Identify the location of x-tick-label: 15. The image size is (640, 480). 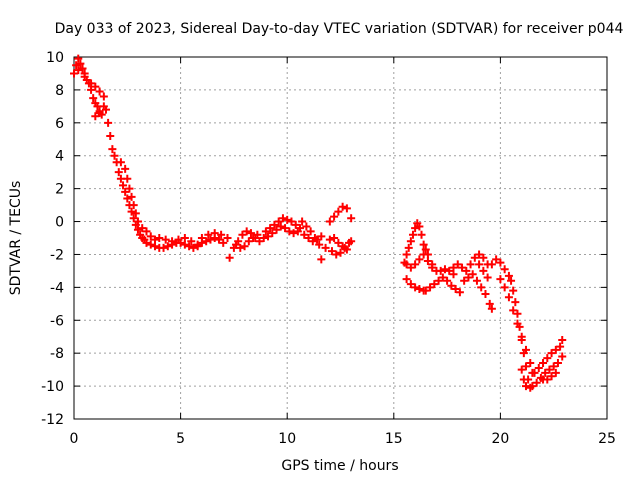
(394, 439).